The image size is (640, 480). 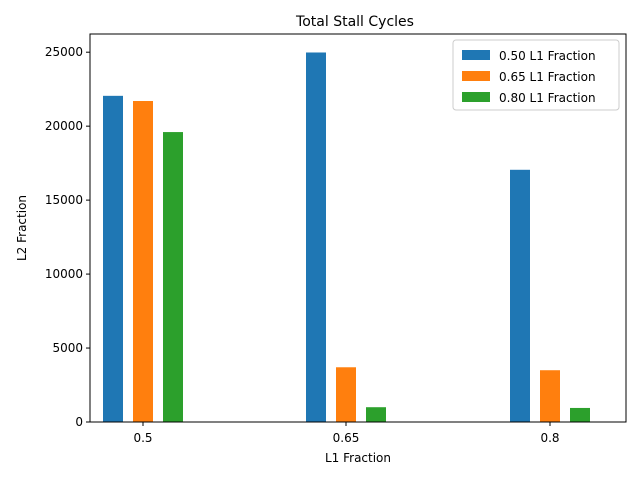 What do you see at coordinates (22, 228) in the screenshot?
I see `y-axis-label: L2 Fraction` at bounding box center [22, 228].